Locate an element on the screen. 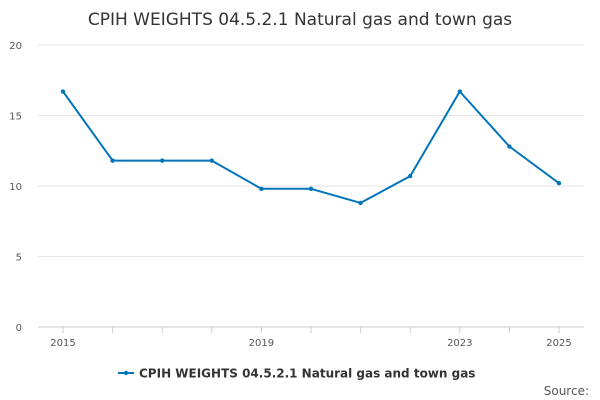 The image size is (600, 400). y-tick-label: 0 is located at coordinates (19, 328).